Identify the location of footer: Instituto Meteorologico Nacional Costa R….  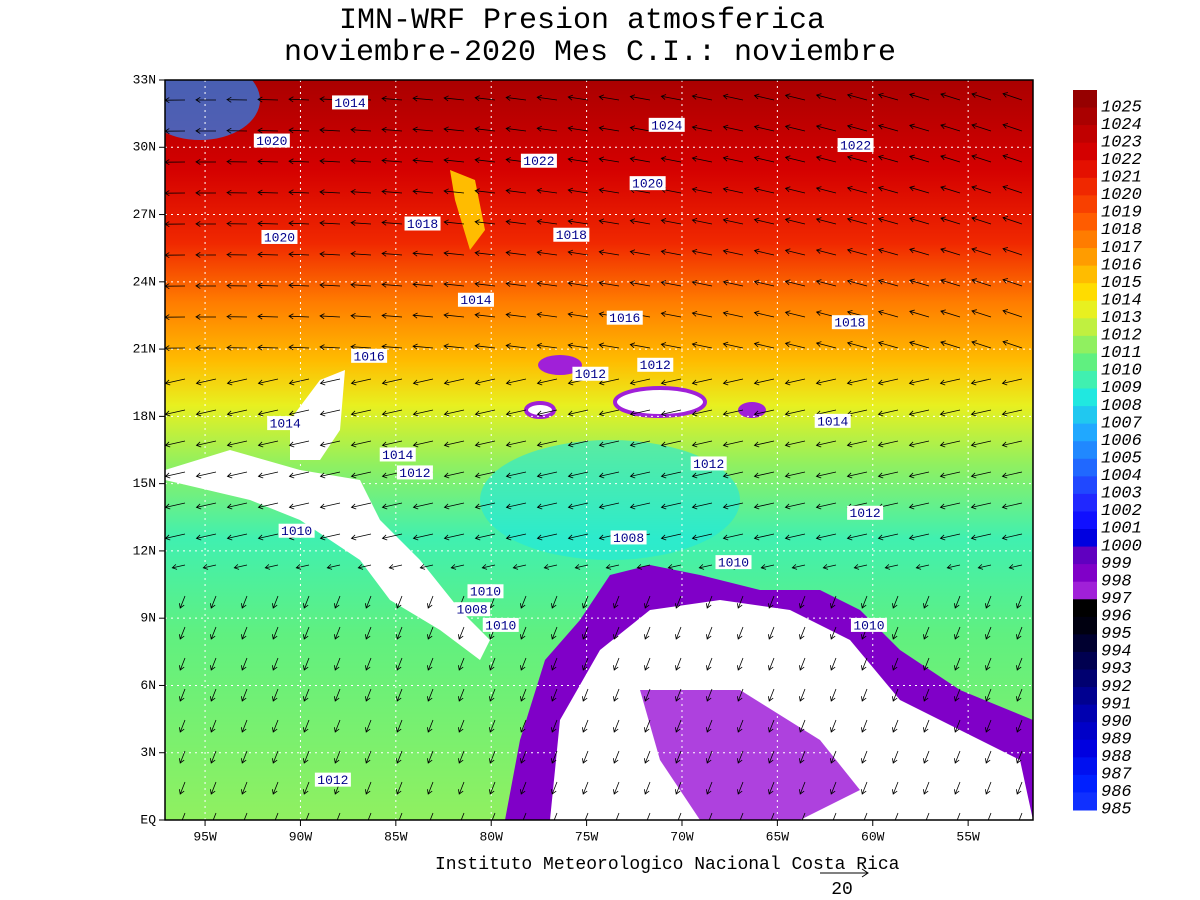
(667, 865).